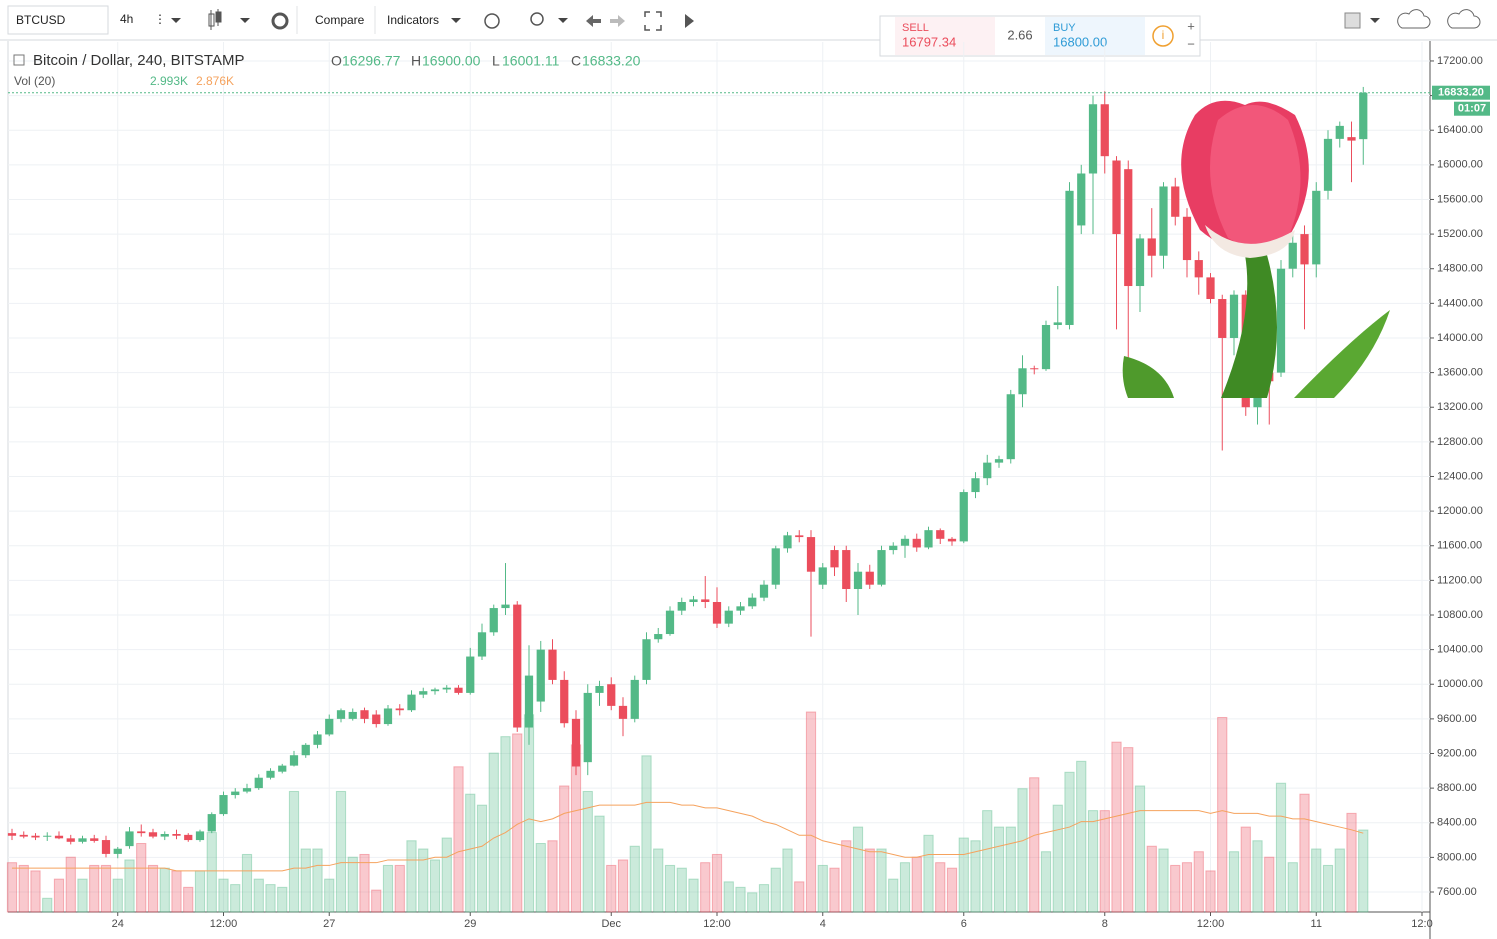 This screenshot has height=939, width=1497. What do you see at coordinates (1460, 650) in the screenshot?
I see `y-tick-label: 10400.00` at bounding box center [1460, 650].